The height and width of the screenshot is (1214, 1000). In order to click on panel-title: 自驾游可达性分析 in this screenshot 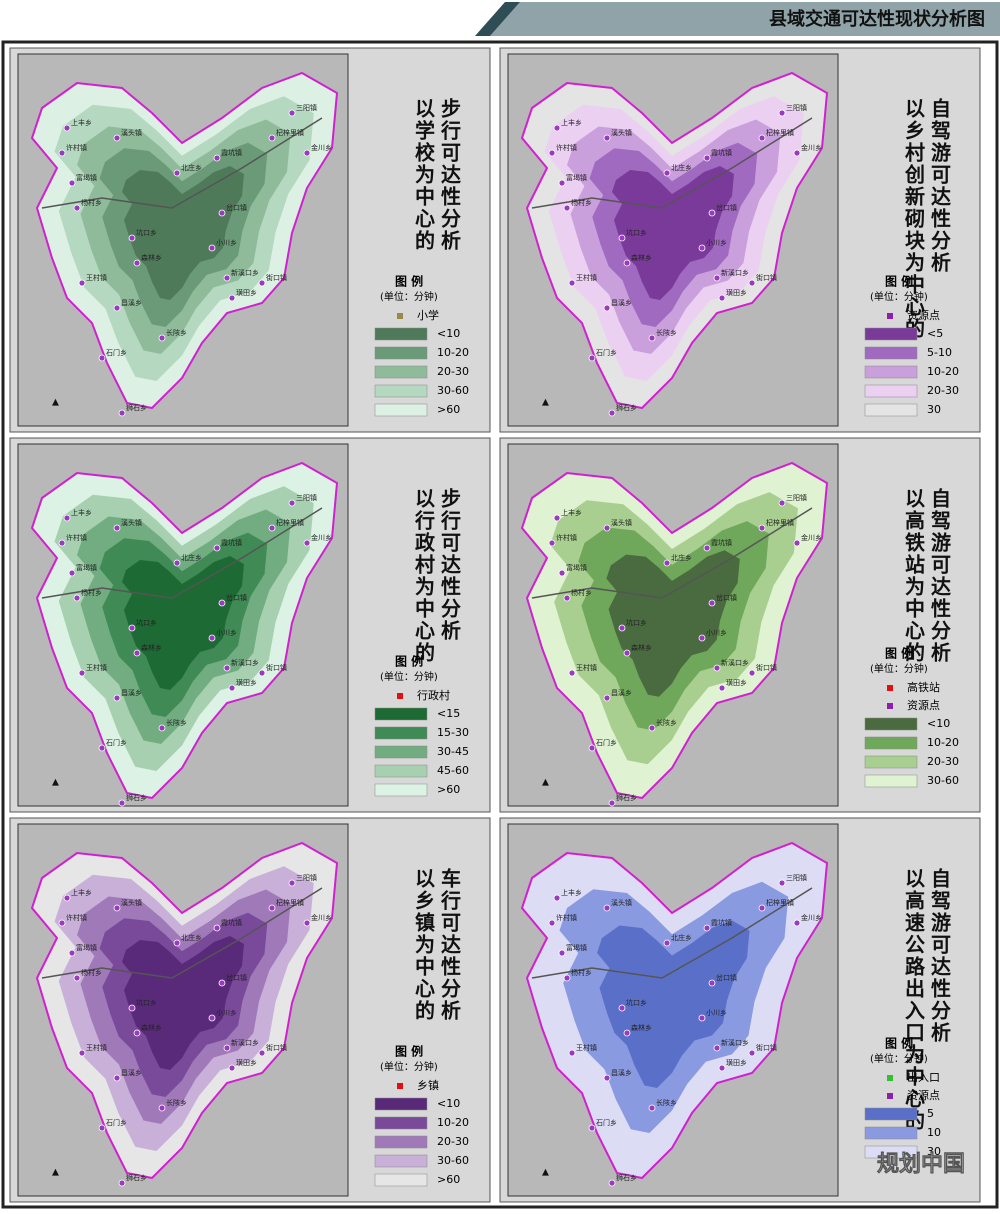, I will do `click(940, 185)`.